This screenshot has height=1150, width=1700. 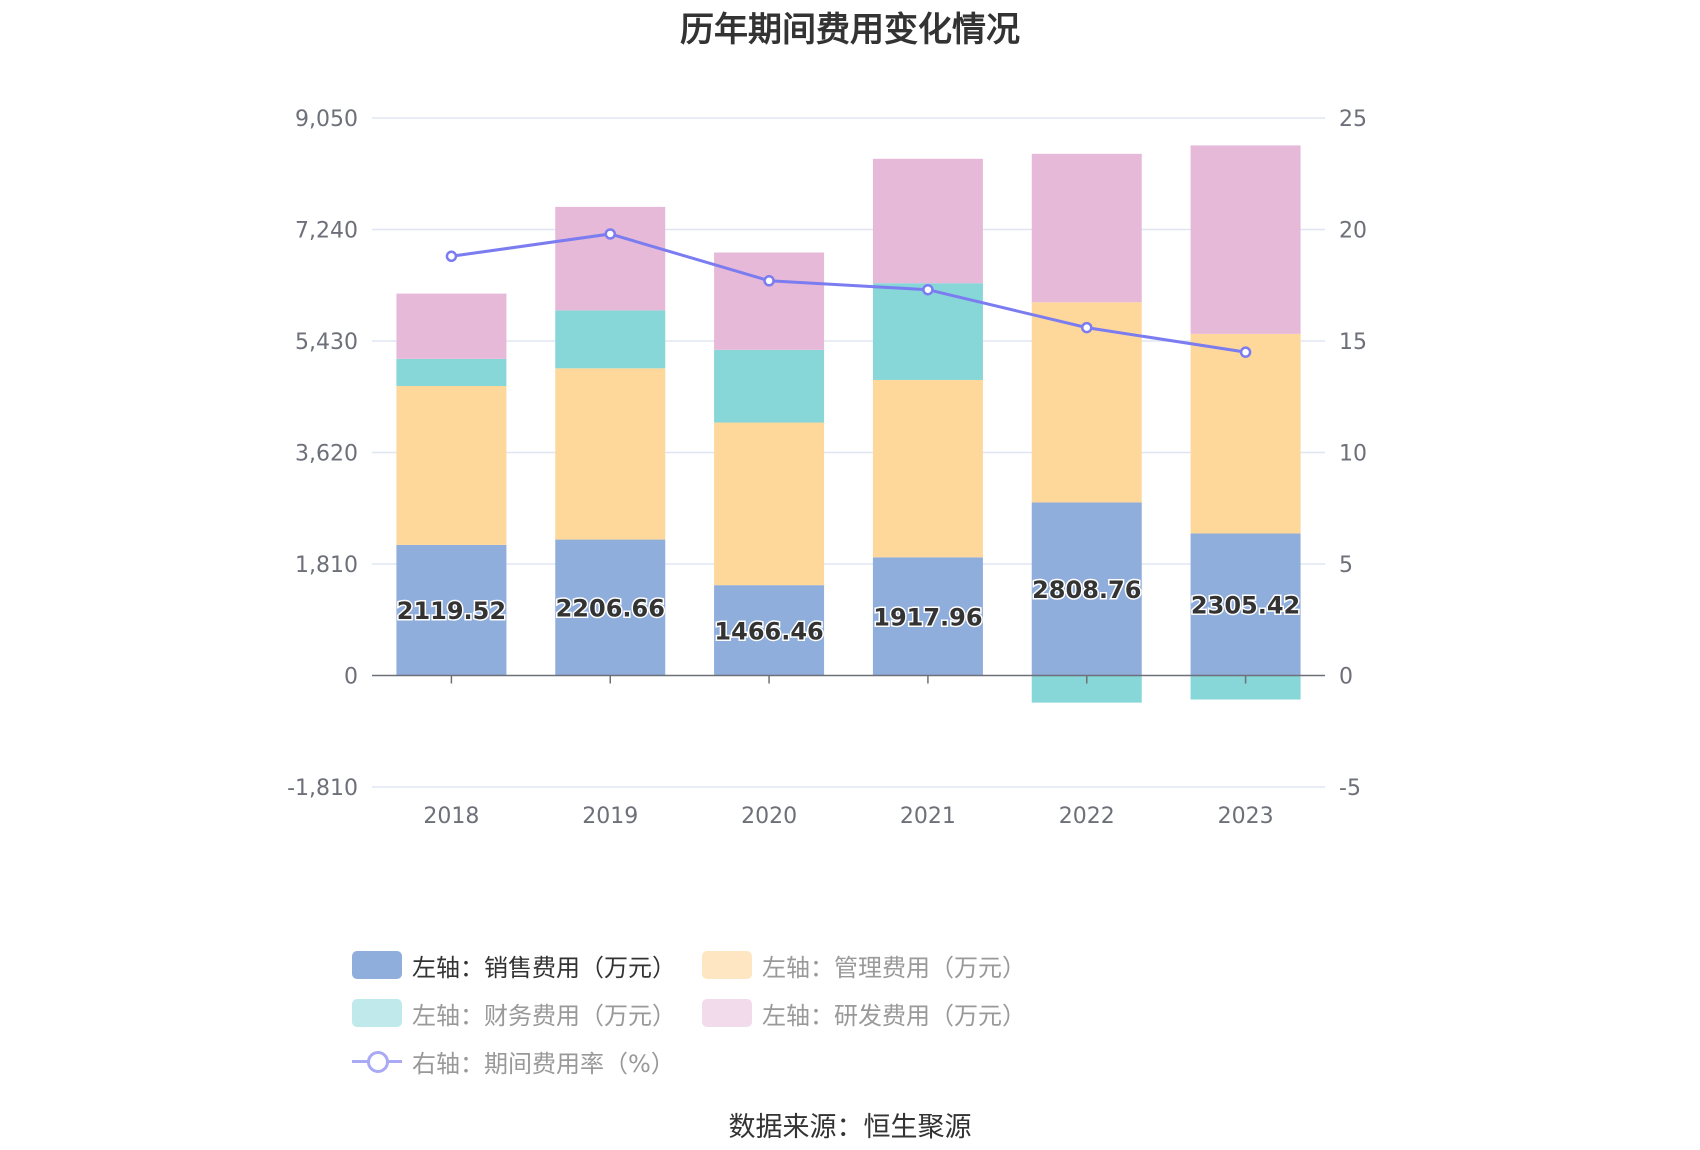 I want to click on legend-item: 左轴：研发费用（万元）, so click(x=864, y=1014).